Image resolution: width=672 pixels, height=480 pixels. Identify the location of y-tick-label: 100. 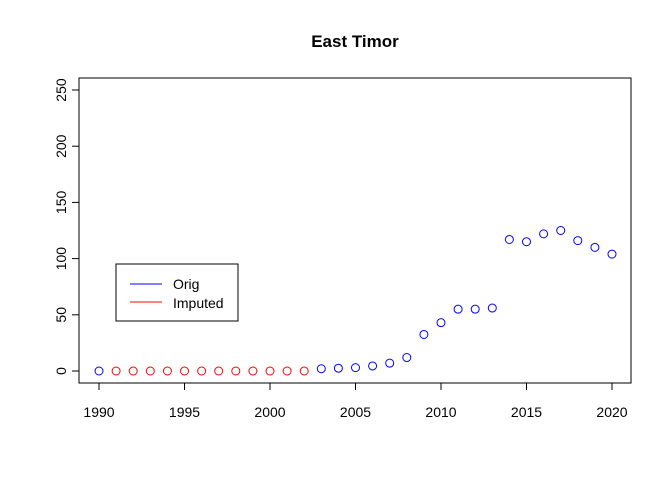
(61, 259).